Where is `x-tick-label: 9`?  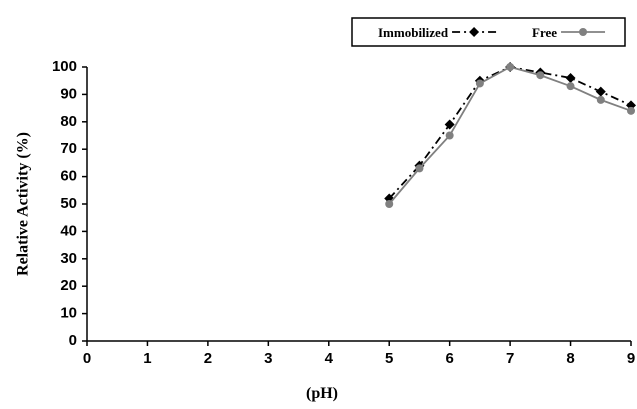 x-tick-label: 9 is located at coordinates (631, 358).